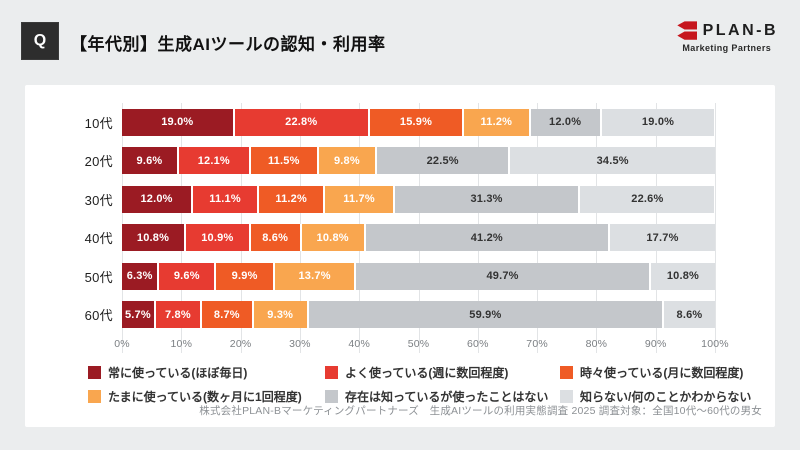 Image resolution: width=800 pixels, height=450 pixels. Describe the element at coordinates (612, 161) in the screenshot. I see `bar-segment: 34.5%` at that location.